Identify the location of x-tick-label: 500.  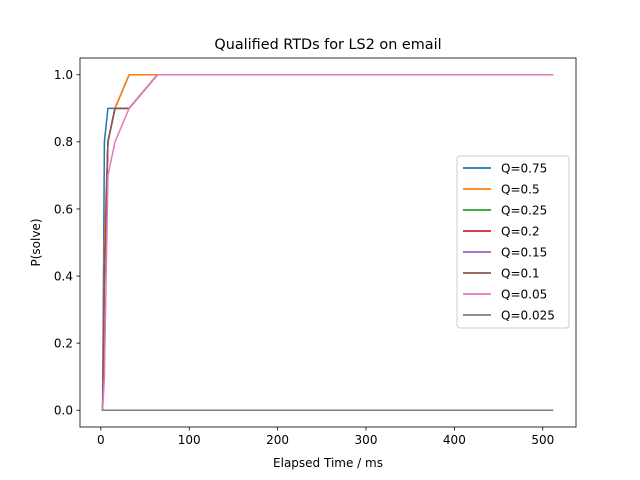
(542, 440).